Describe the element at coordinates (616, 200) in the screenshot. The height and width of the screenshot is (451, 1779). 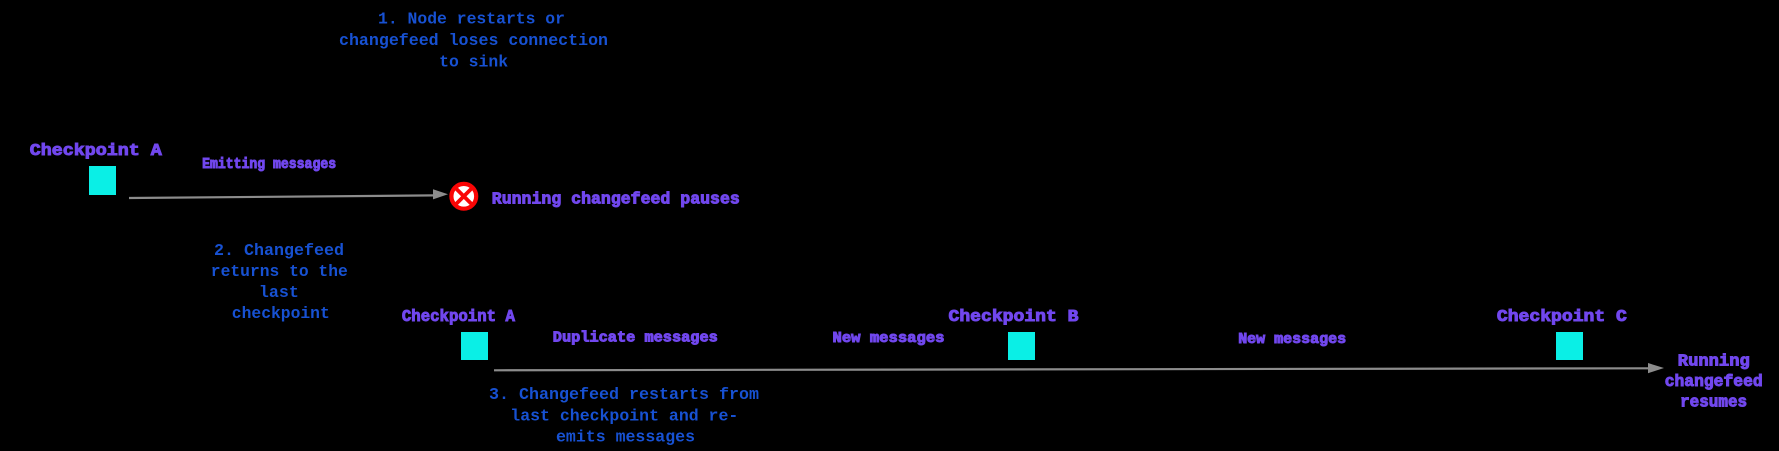
I see `svg-text: Running changefeed pauses` at that location.